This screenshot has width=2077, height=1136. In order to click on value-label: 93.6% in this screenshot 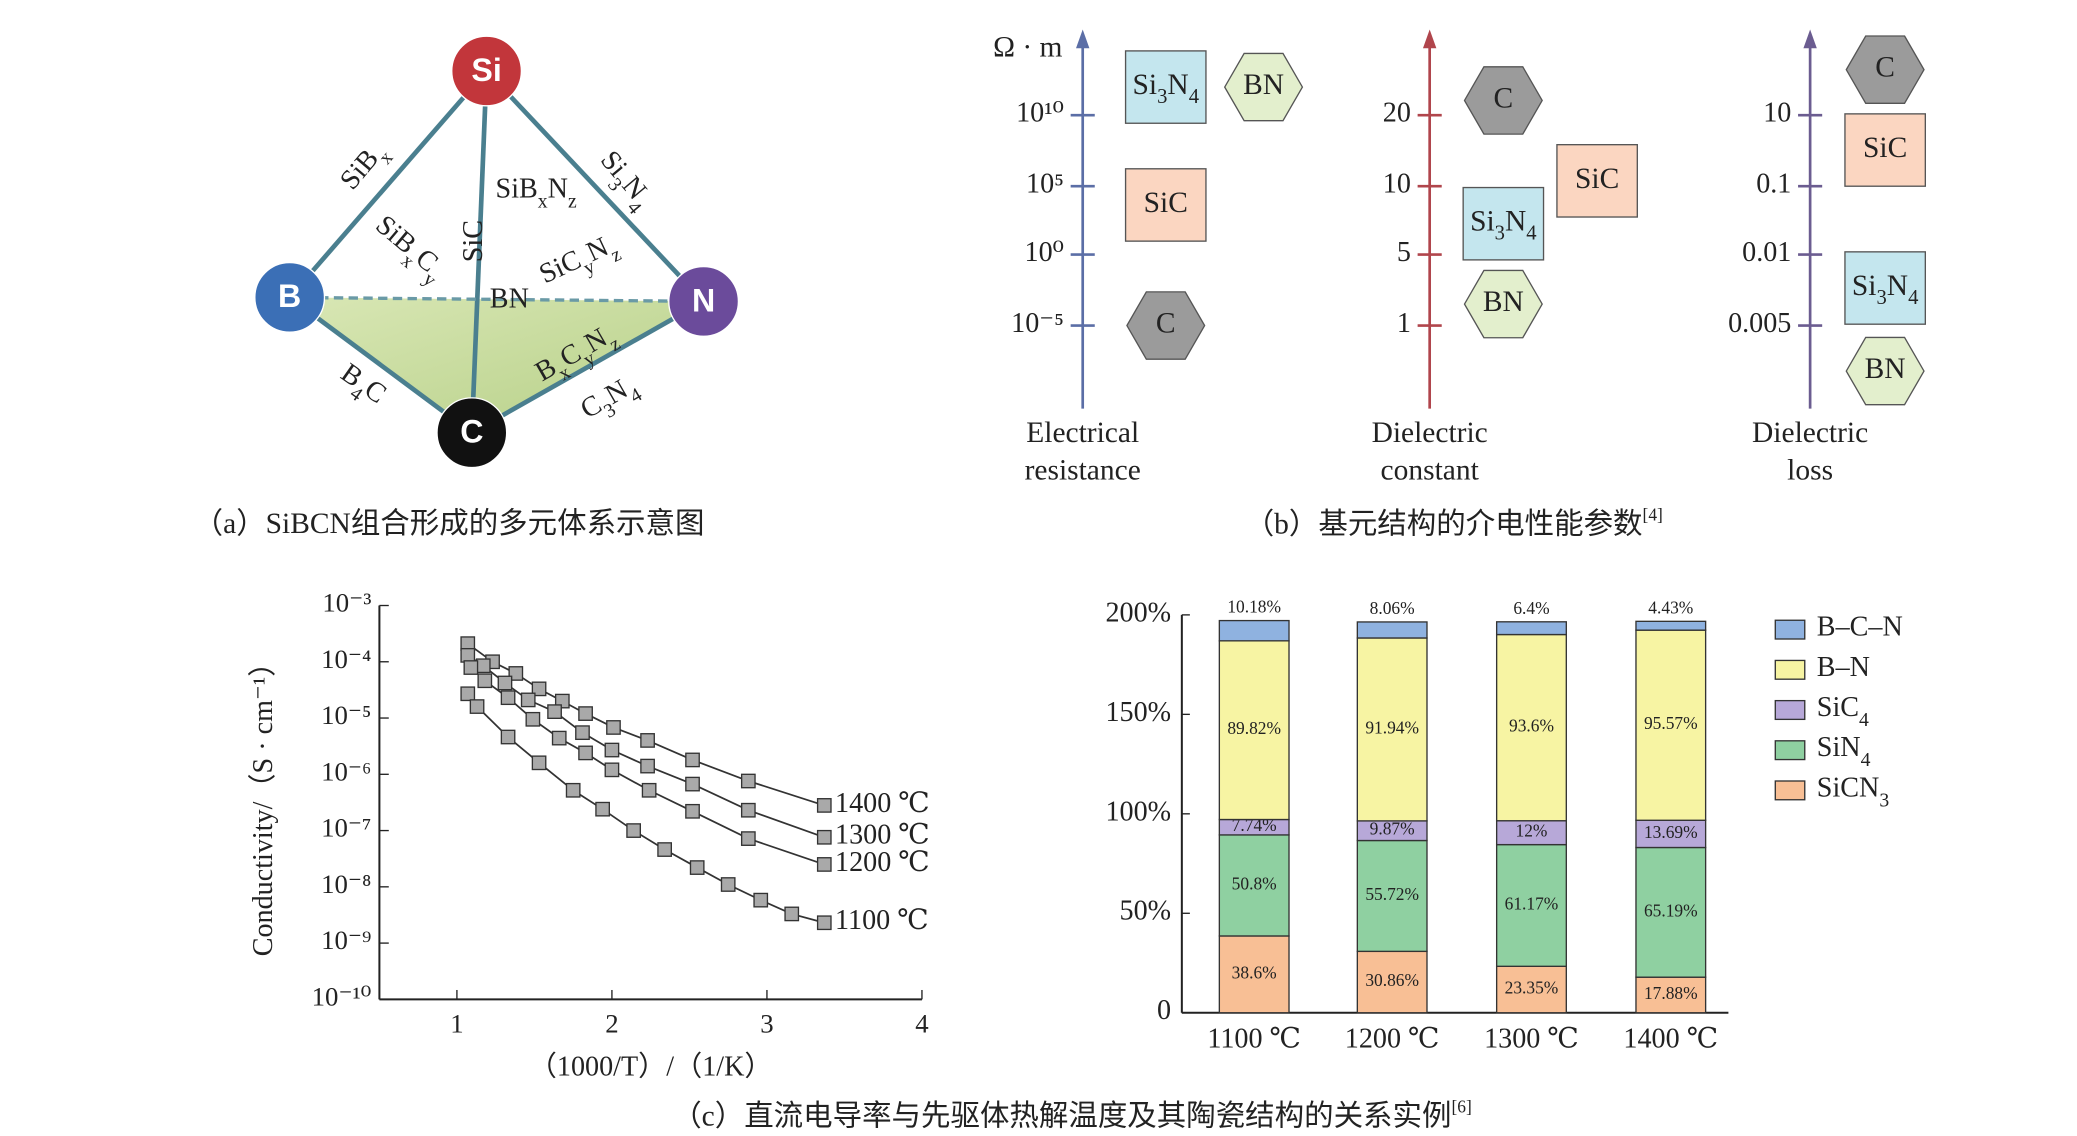, I will do `click(1531, 726)`.